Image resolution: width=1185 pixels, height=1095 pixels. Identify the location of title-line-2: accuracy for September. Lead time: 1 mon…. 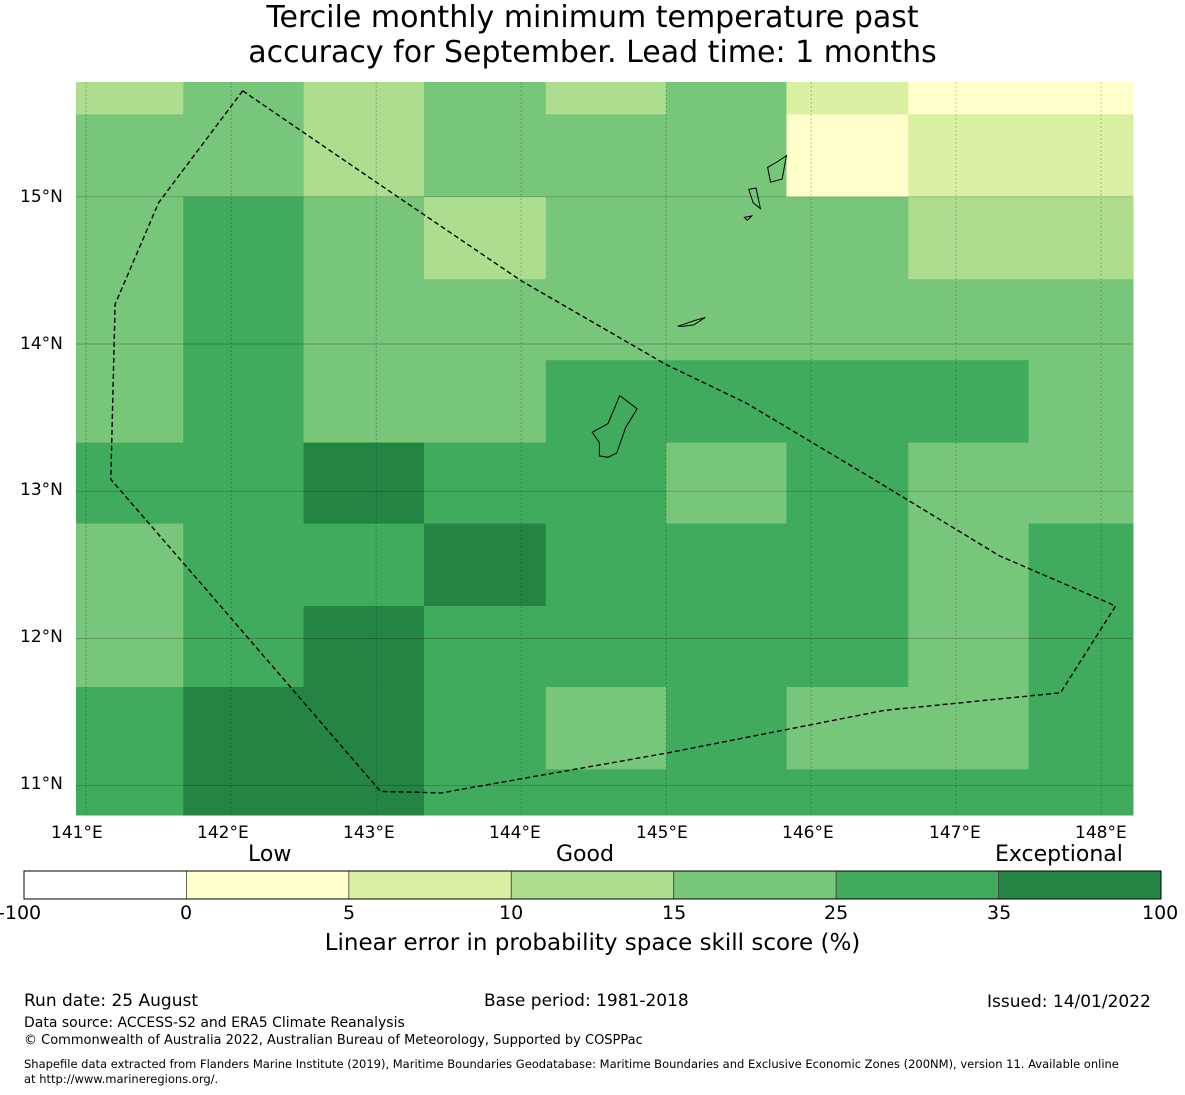
(592, 52).